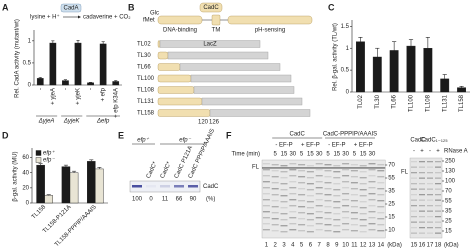 This screenshot has height=251, width=474. I want to click on lane-number: 4, so click(293, 246).